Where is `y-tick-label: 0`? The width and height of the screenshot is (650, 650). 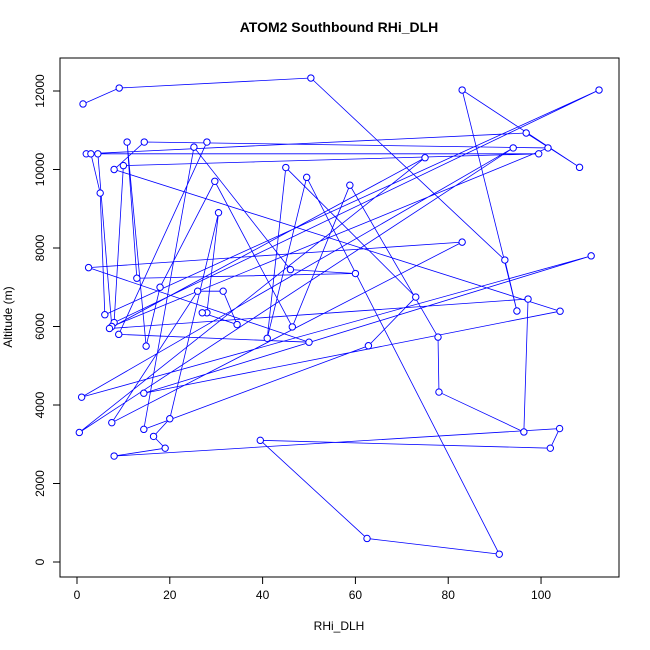
y-tick-label: 0 is located at coordinates (40, 561).